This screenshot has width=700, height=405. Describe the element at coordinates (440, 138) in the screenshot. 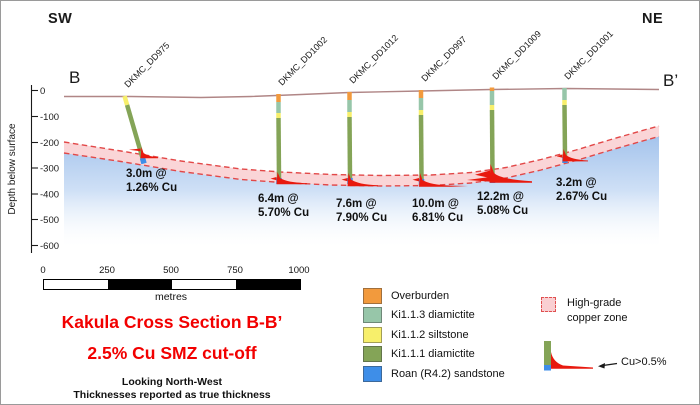

I see `drillhole-DKMC_DD997` at that location.